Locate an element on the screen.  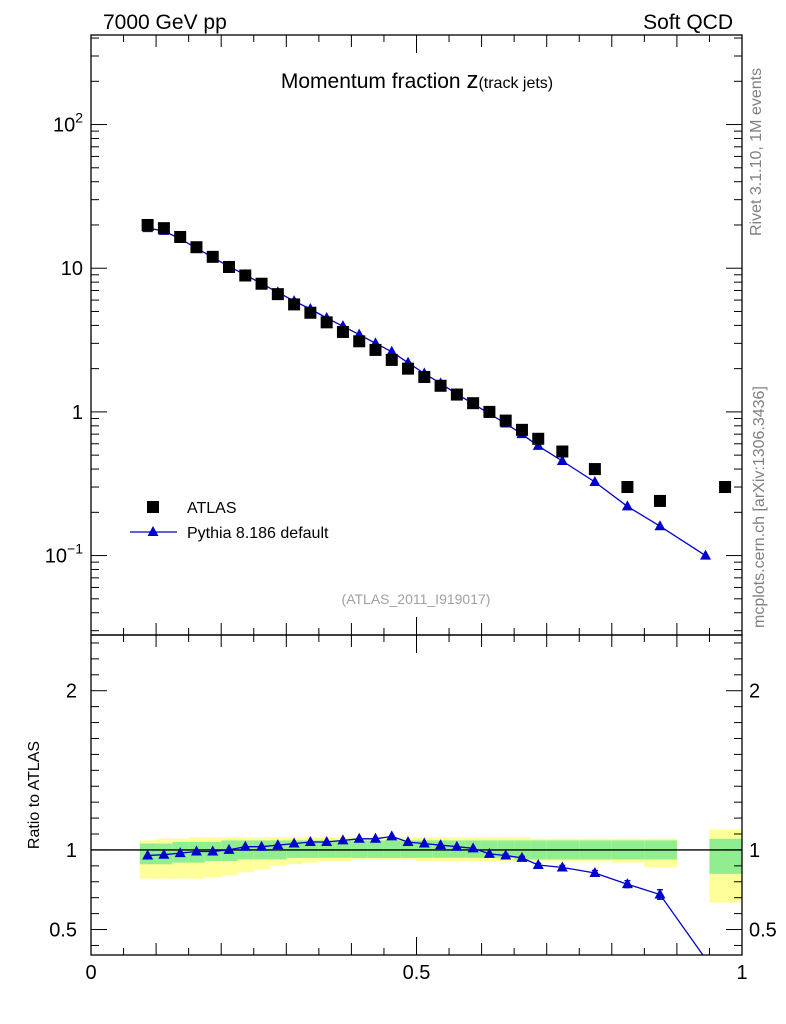
energy-label: 7000 GeV pp is located at coordinates (165, 22).